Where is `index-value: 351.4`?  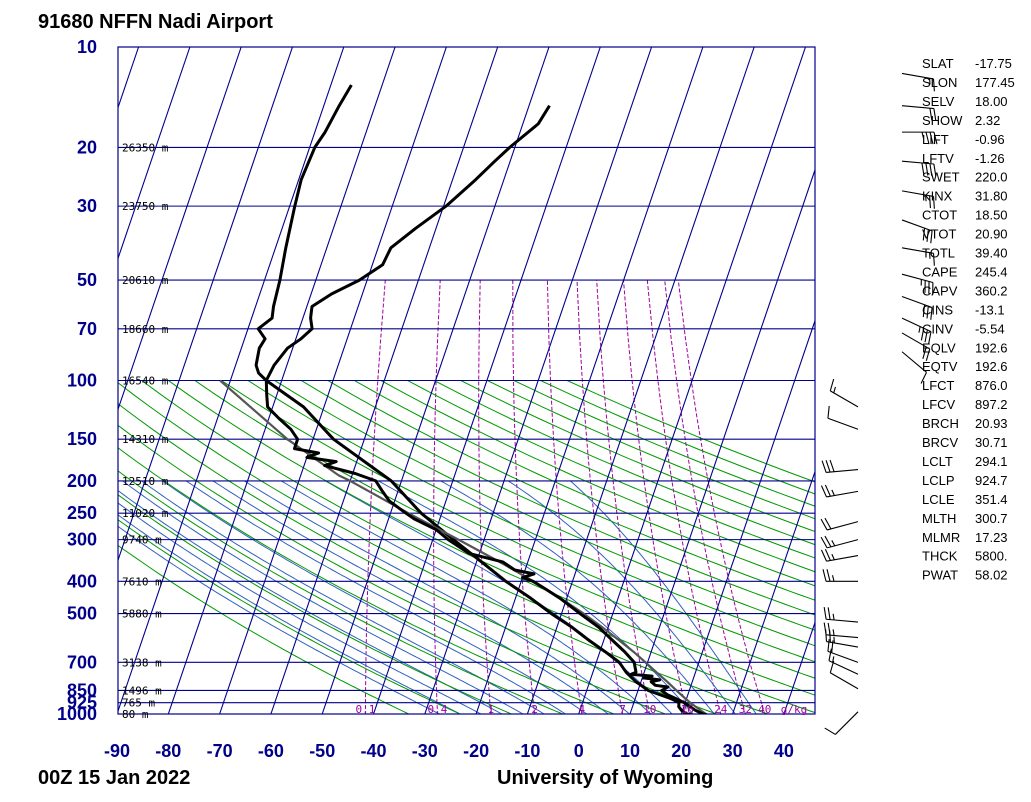
index-value: 351.4 is located at coordinates (991, 499).